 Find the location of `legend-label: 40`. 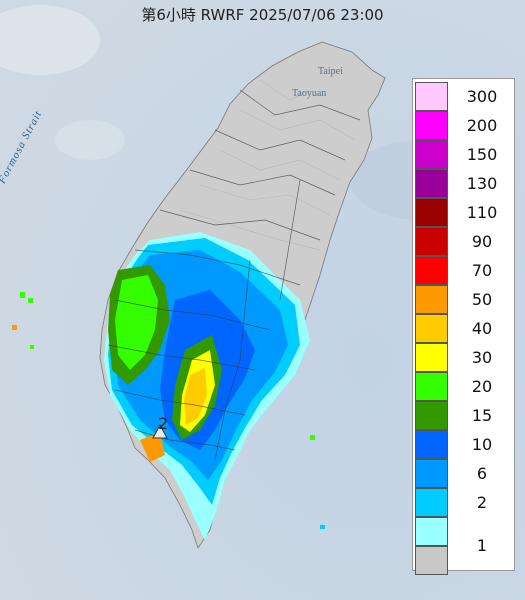

legend-label: 40 is located at coordinates (482, 328).